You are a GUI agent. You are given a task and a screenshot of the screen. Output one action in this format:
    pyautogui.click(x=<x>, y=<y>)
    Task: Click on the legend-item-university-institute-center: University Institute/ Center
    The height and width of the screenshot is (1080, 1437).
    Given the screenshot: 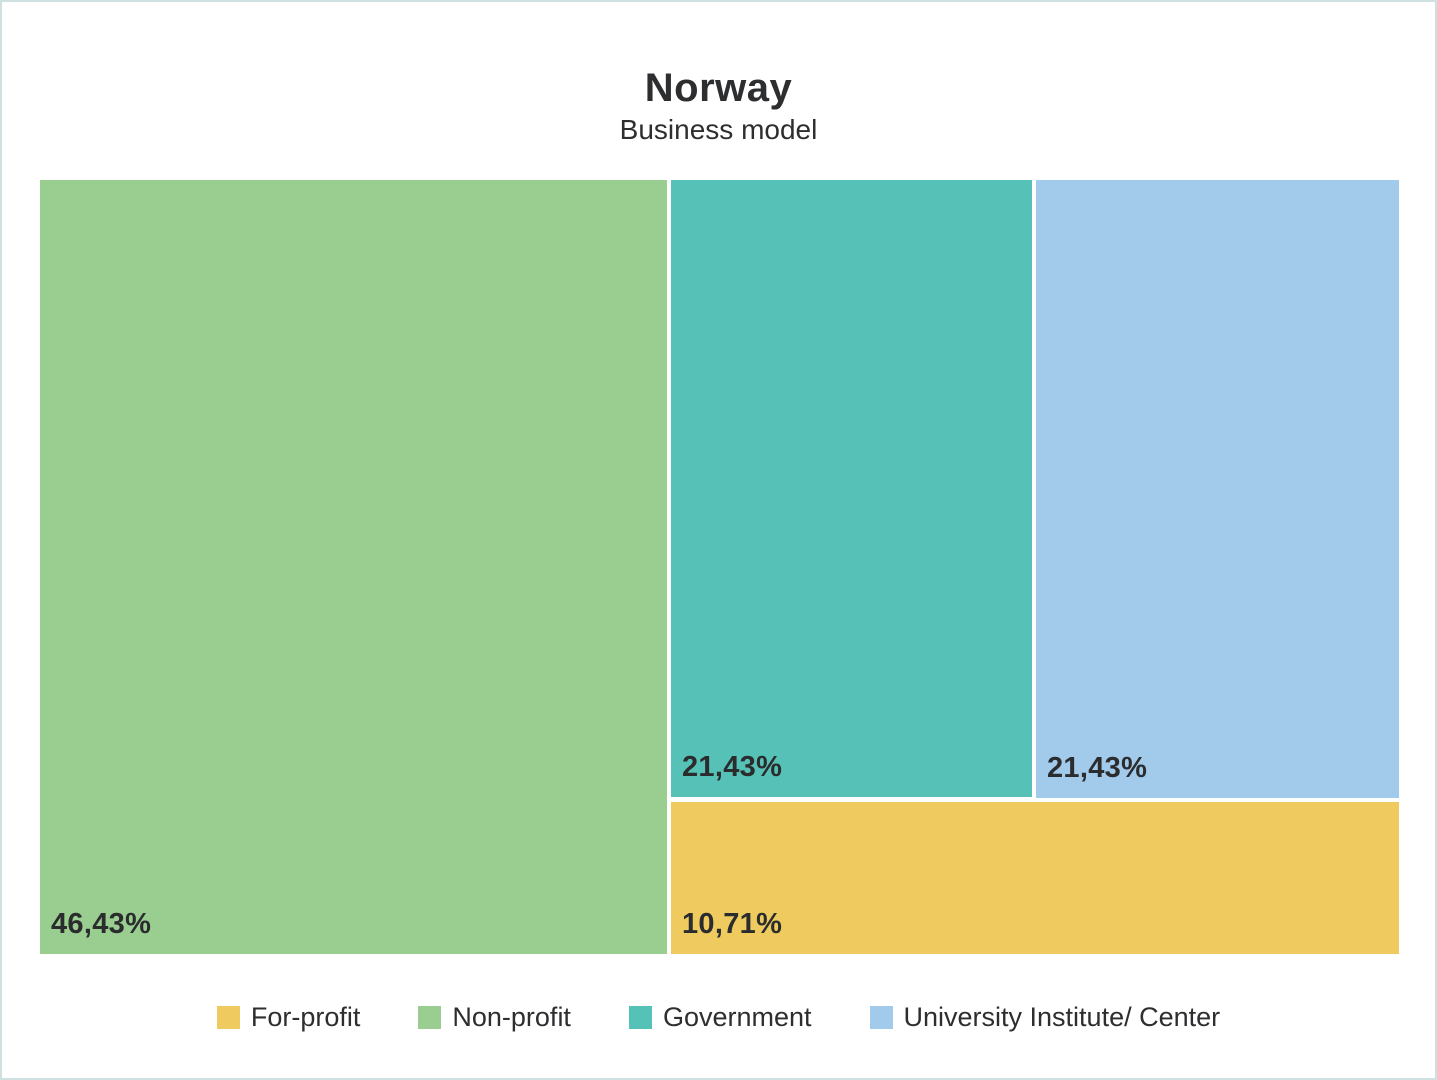 What is the action you would take?
    pyautogui.click(x=1045, y=1017)
    